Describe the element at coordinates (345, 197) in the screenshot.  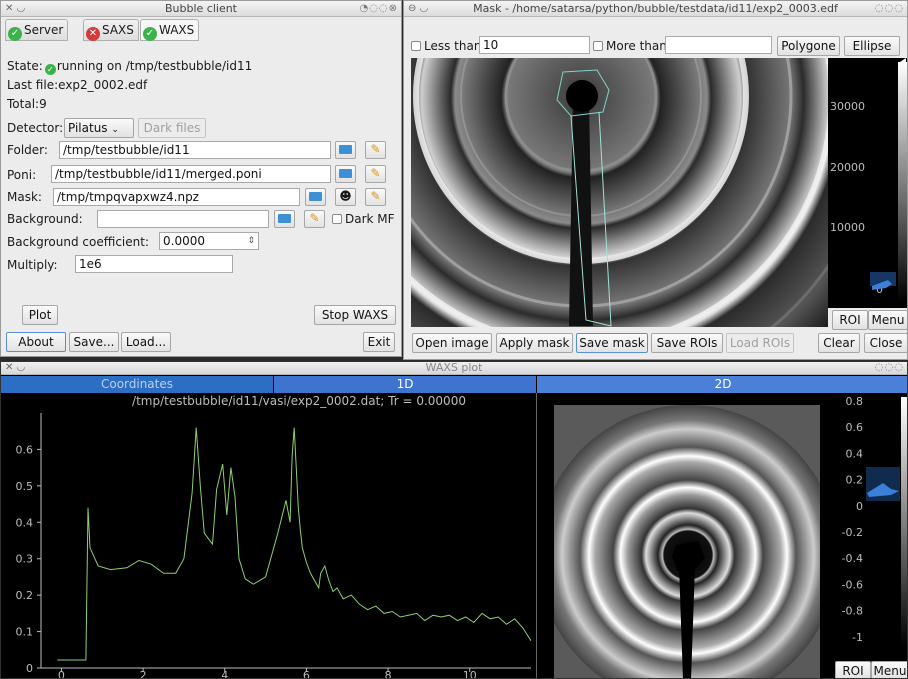
I see `mask-face-icon: ☻` at that location.